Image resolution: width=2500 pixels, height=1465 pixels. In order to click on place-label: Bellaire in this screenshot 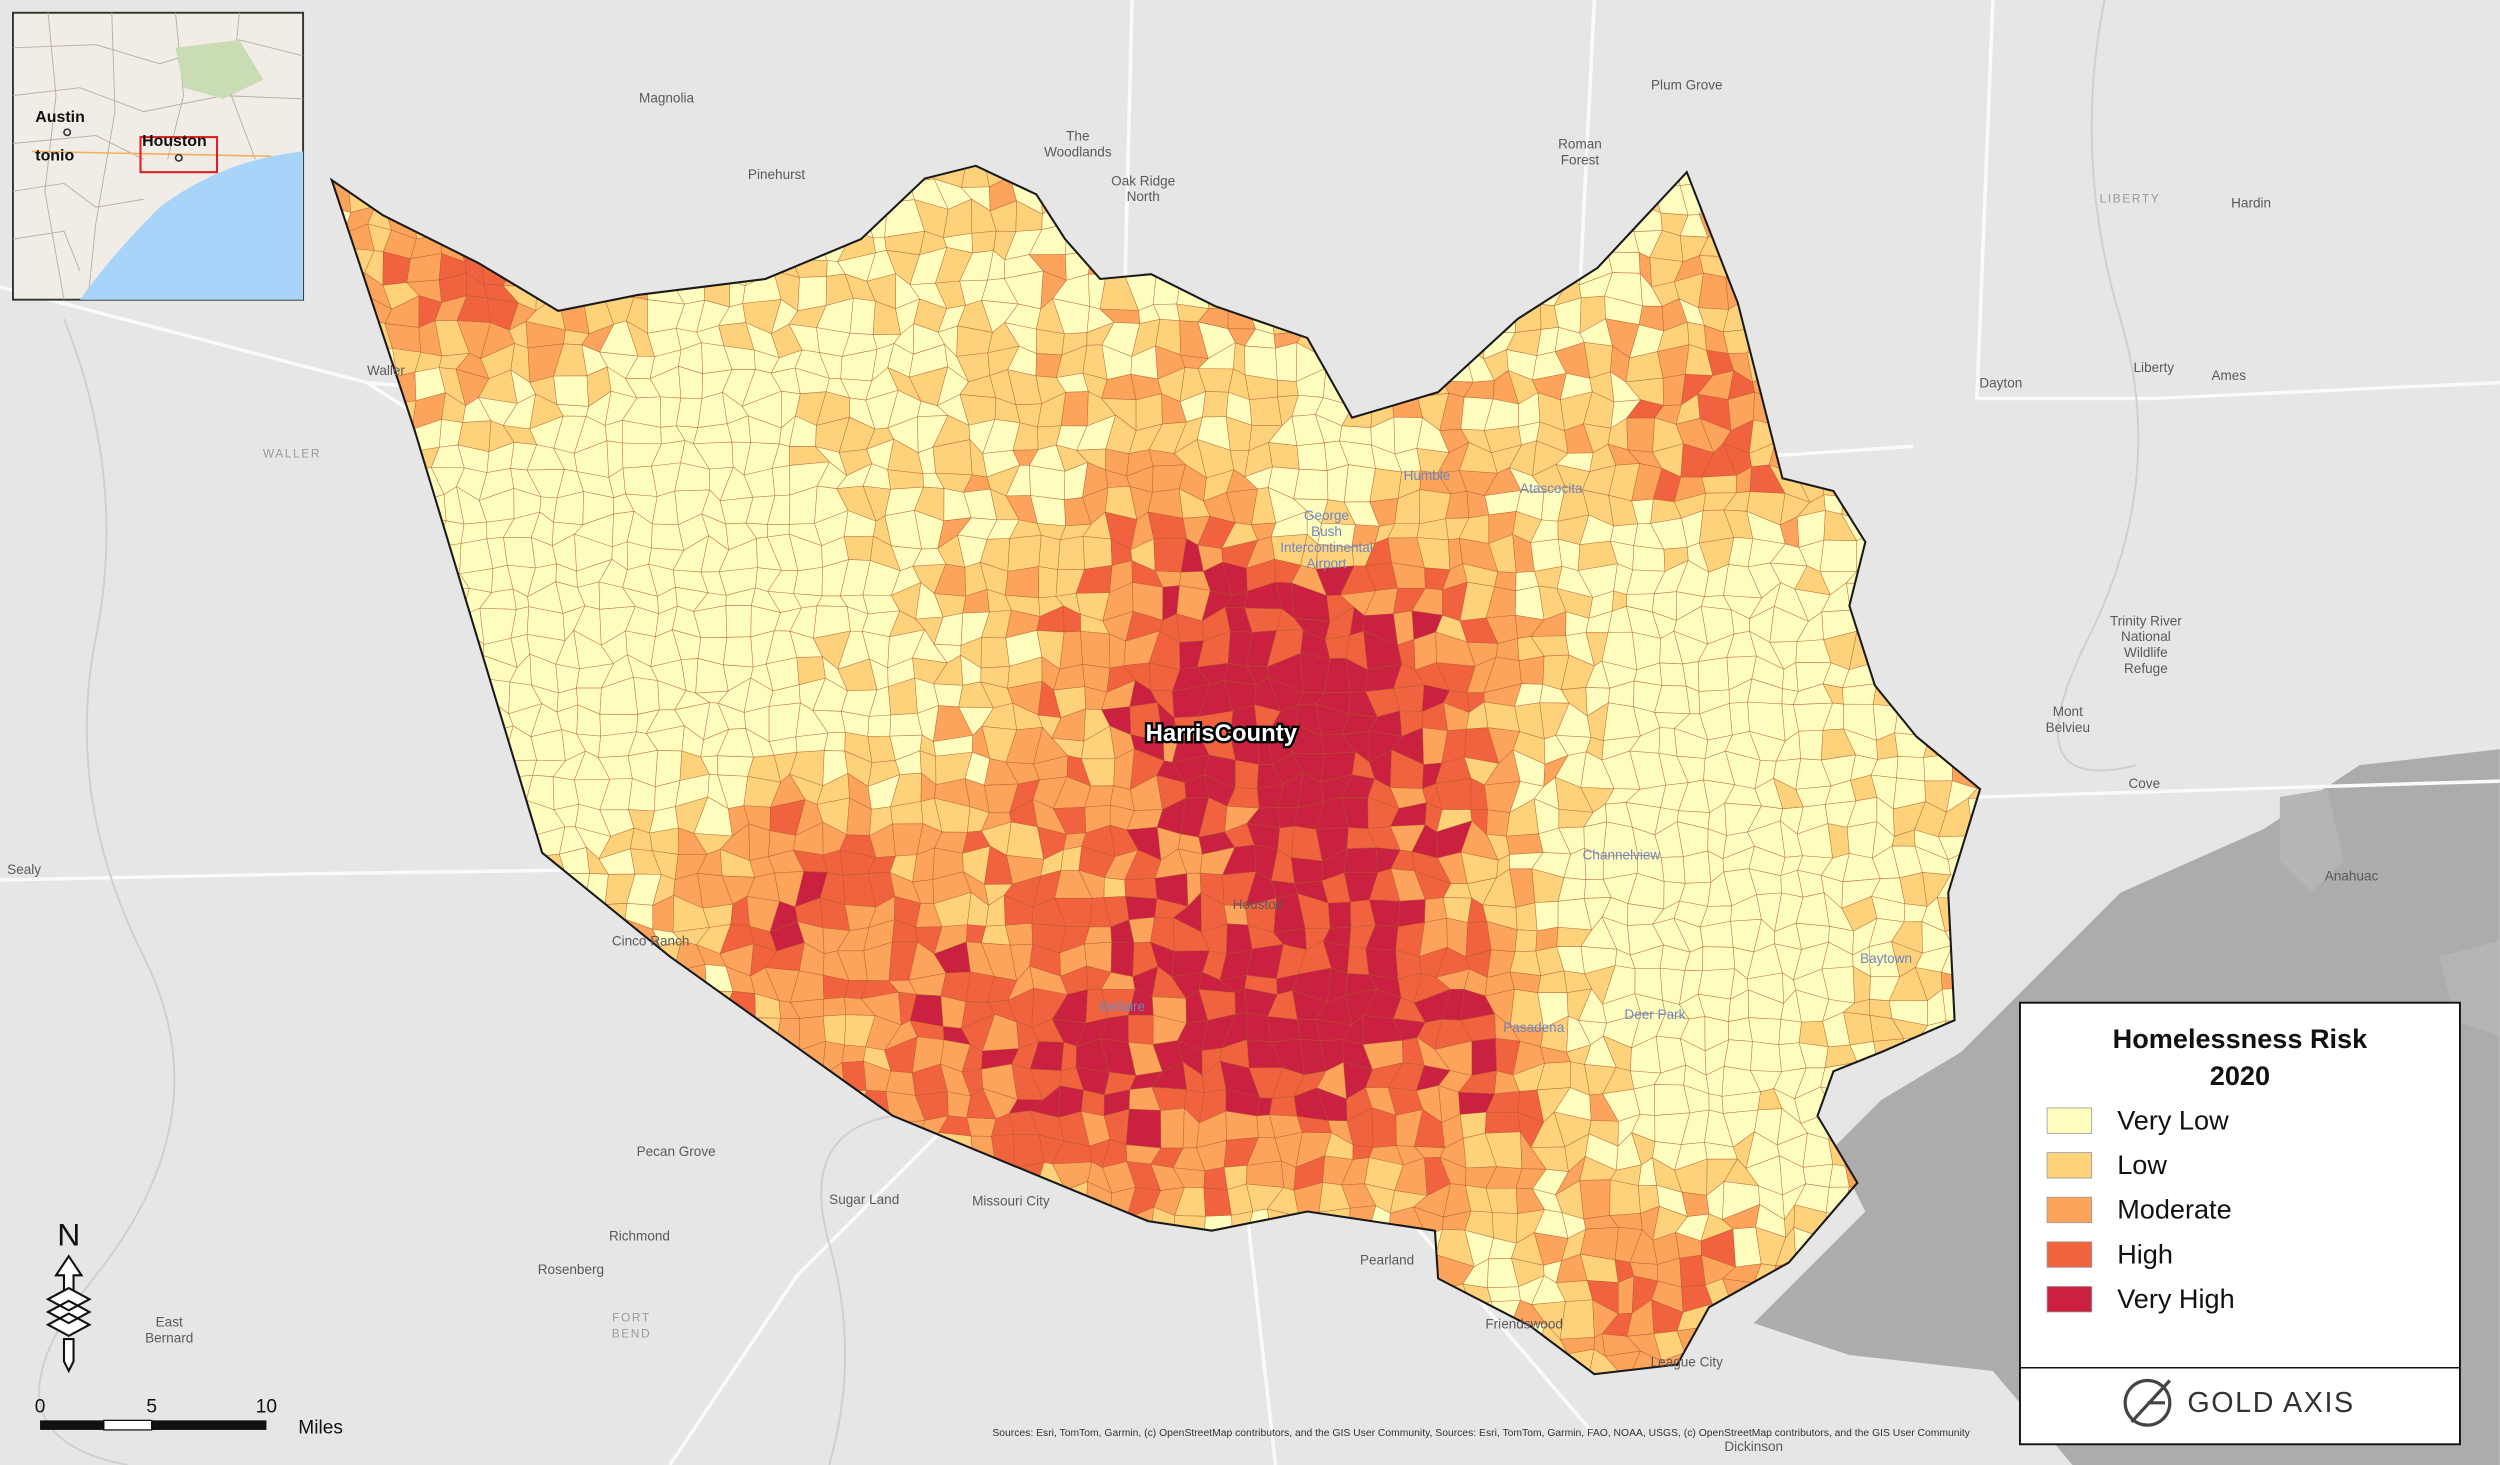, I will do `click(1122, 1006)`.